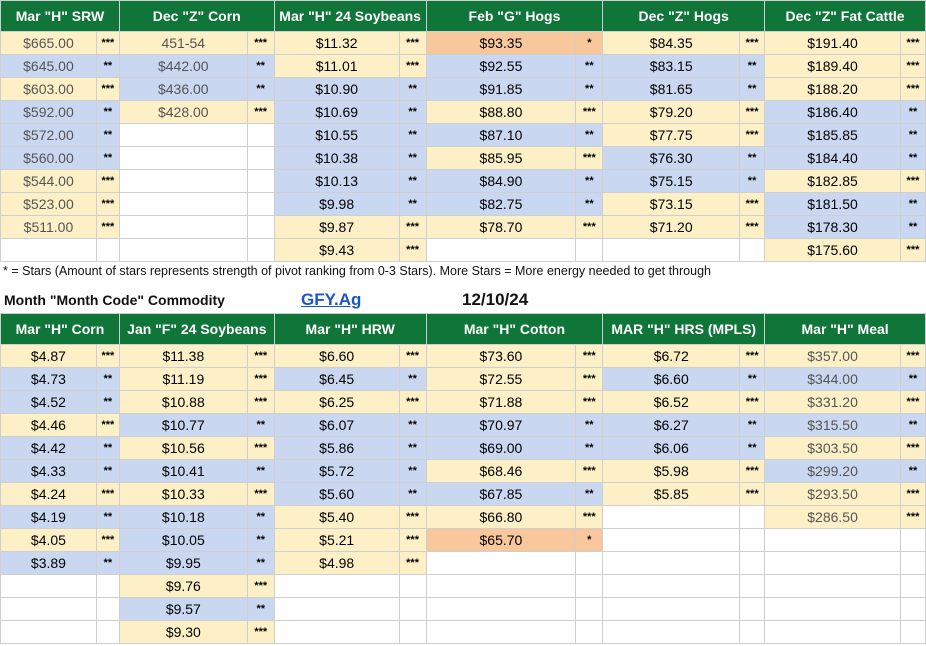 This screenshot has width=926, height=646. I want to click on price-cell: $185.85, so click(832, 135).